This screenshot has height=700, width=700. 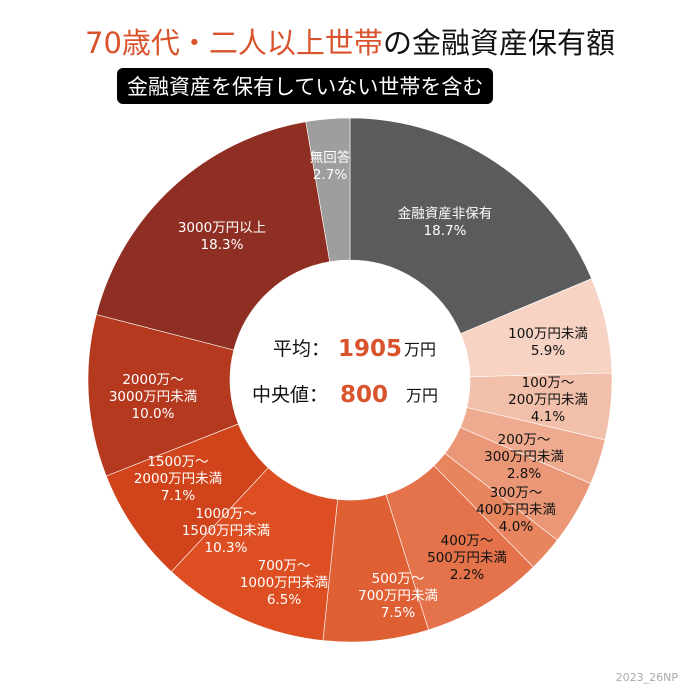 I want to click on slice-label-1: 100万円未満 5.9%, so click(x=548, y=342).